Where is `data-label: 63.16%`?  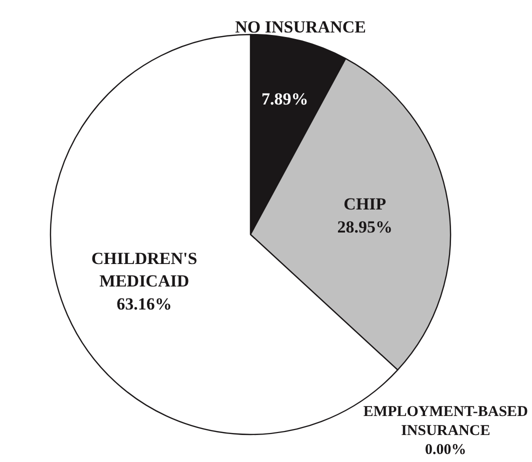 data-label: 63.16% is located at coordinates (144, 304).